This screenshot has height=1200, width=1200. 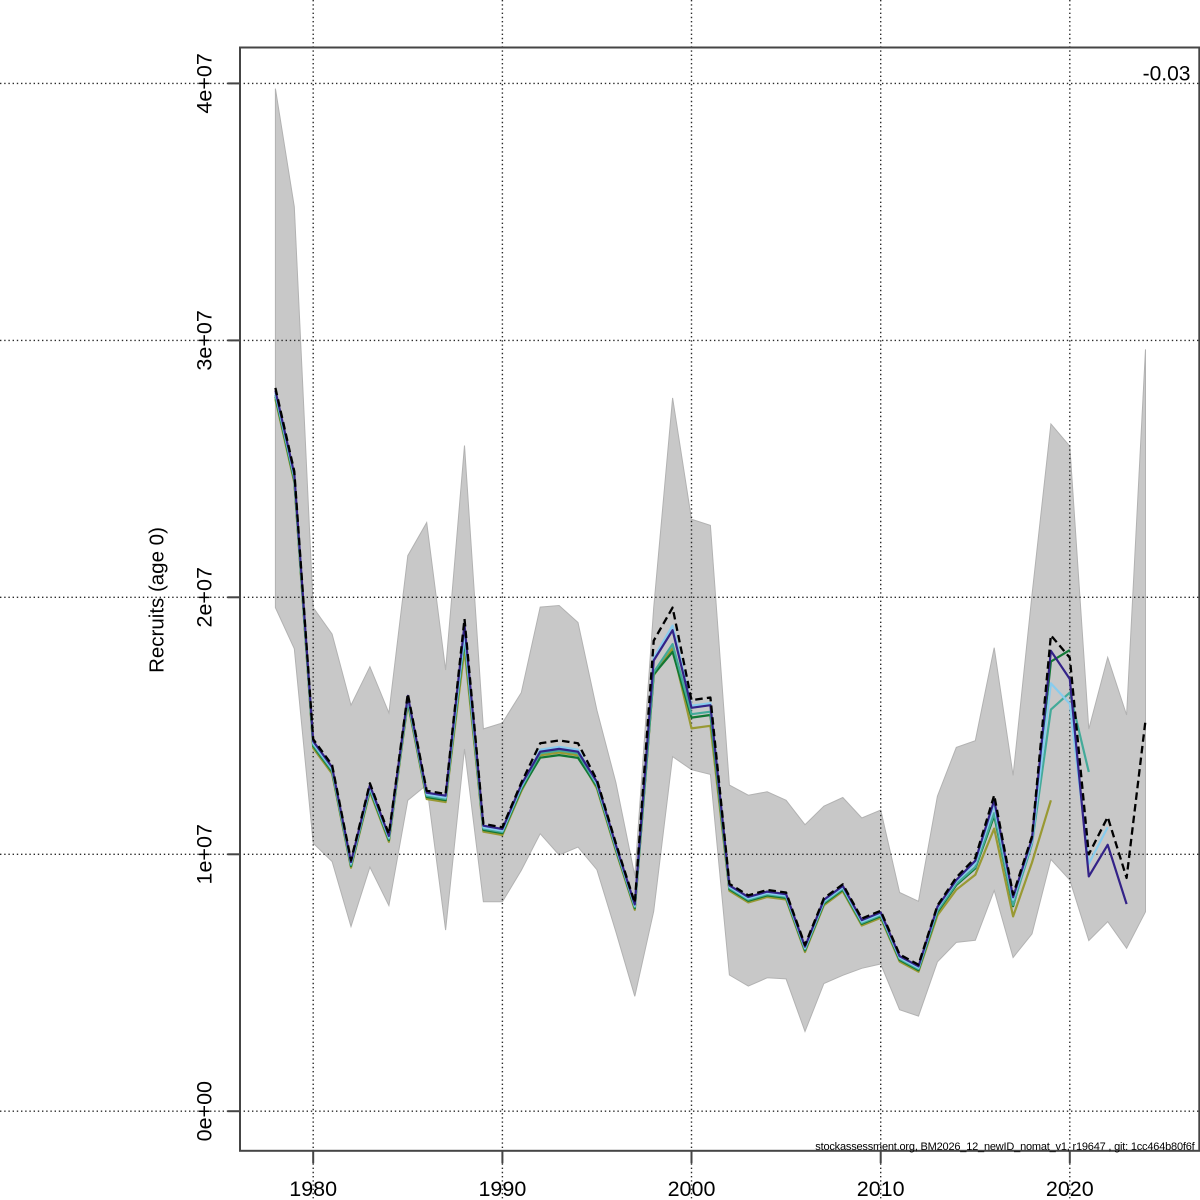 What do you see at coordinates (1167, 74) in the screenshot?
I see `svg-text: -0.03` at bounding box center [1167, 74].